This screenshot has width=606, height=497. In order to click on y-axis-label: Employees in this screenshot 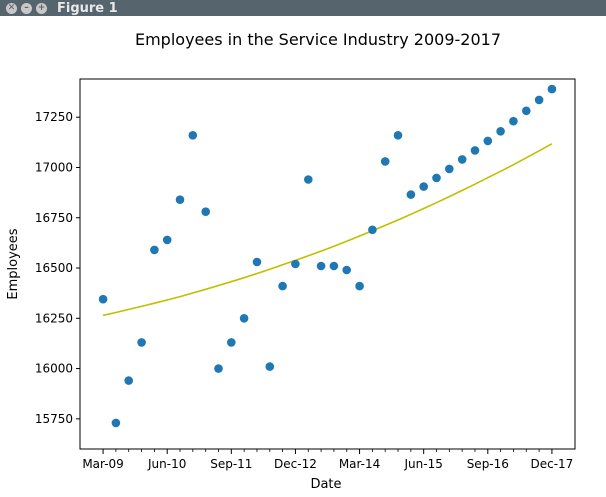, I will do `click(13, 263)`.